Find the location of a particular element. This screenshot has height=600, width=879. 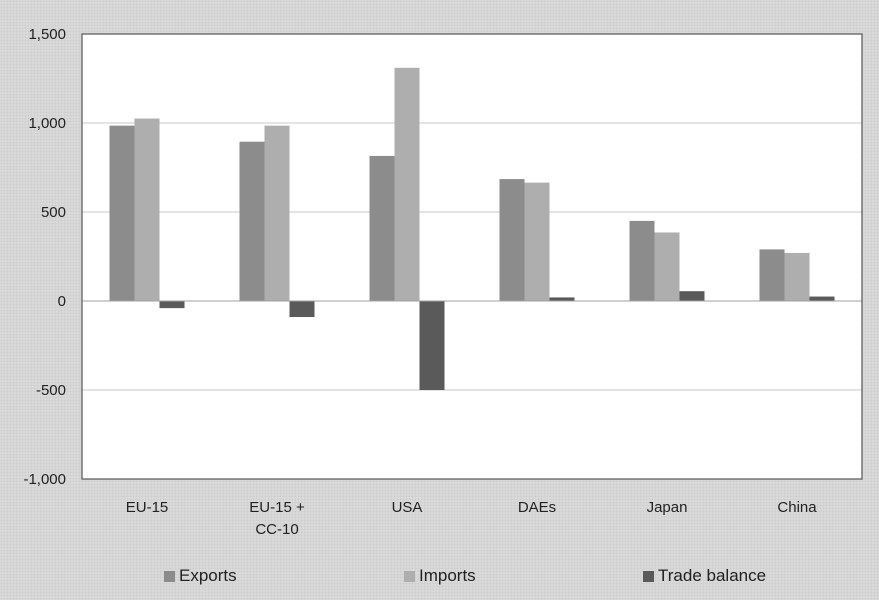

x-tick-label: Japan is located at coordinates (667, 507).